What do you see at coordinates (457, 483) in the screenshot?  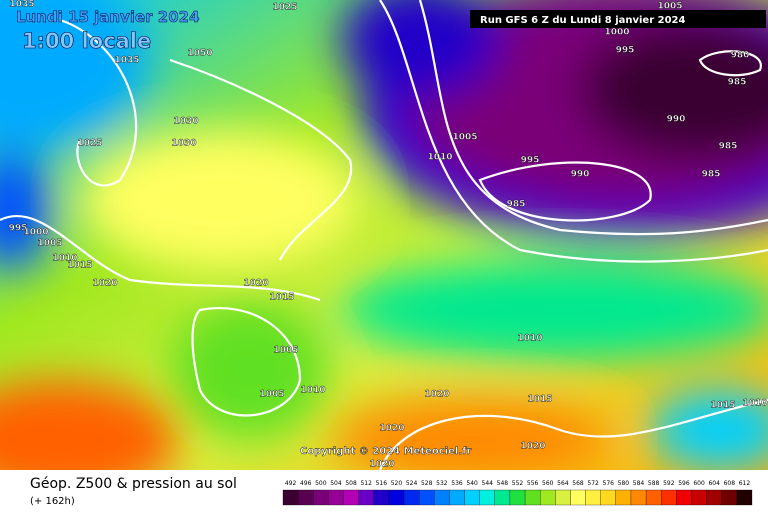 I see `scale-label: 536` at bounding box center [457, 483].